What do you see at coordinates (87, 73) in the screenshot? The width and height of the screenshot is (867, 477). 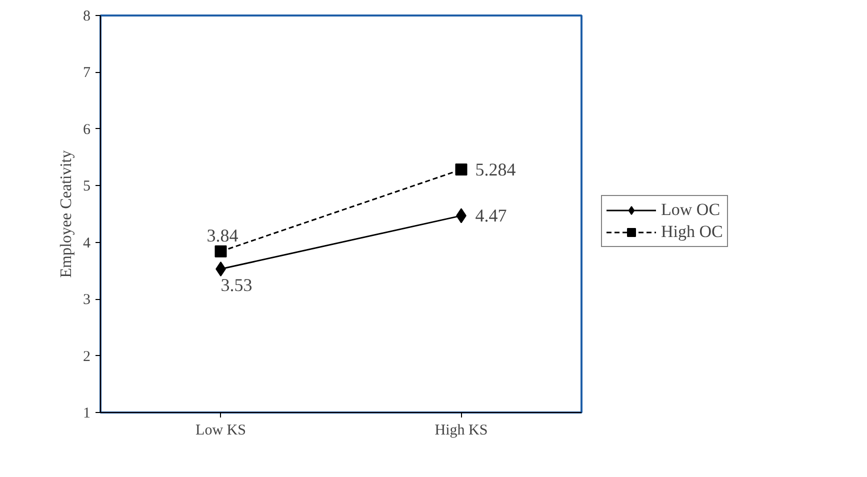 I see `y-tick-label: 7` at bounding box center [87, 73].